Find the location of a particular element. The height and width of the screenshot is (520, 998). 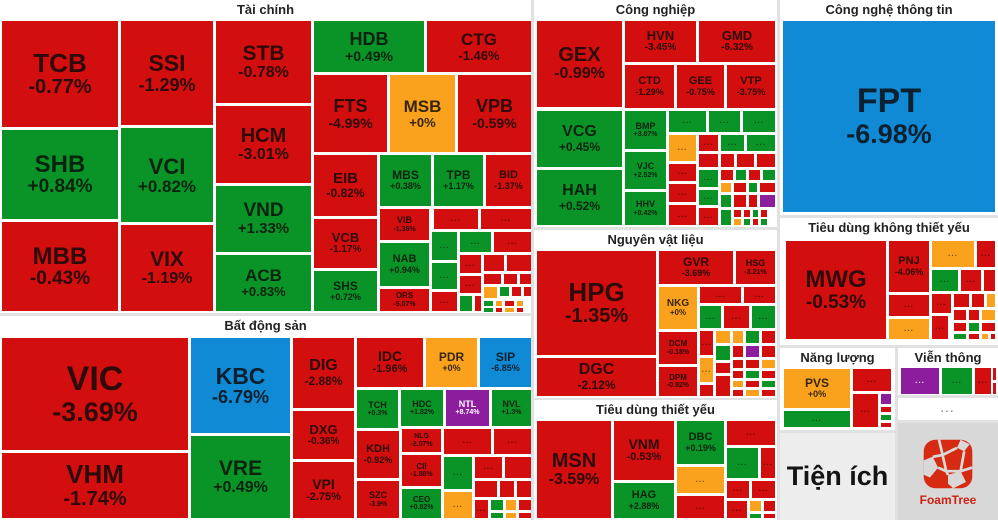

stock-tile-vpi: VPI -2.75% is located at coordinates (323, 490).